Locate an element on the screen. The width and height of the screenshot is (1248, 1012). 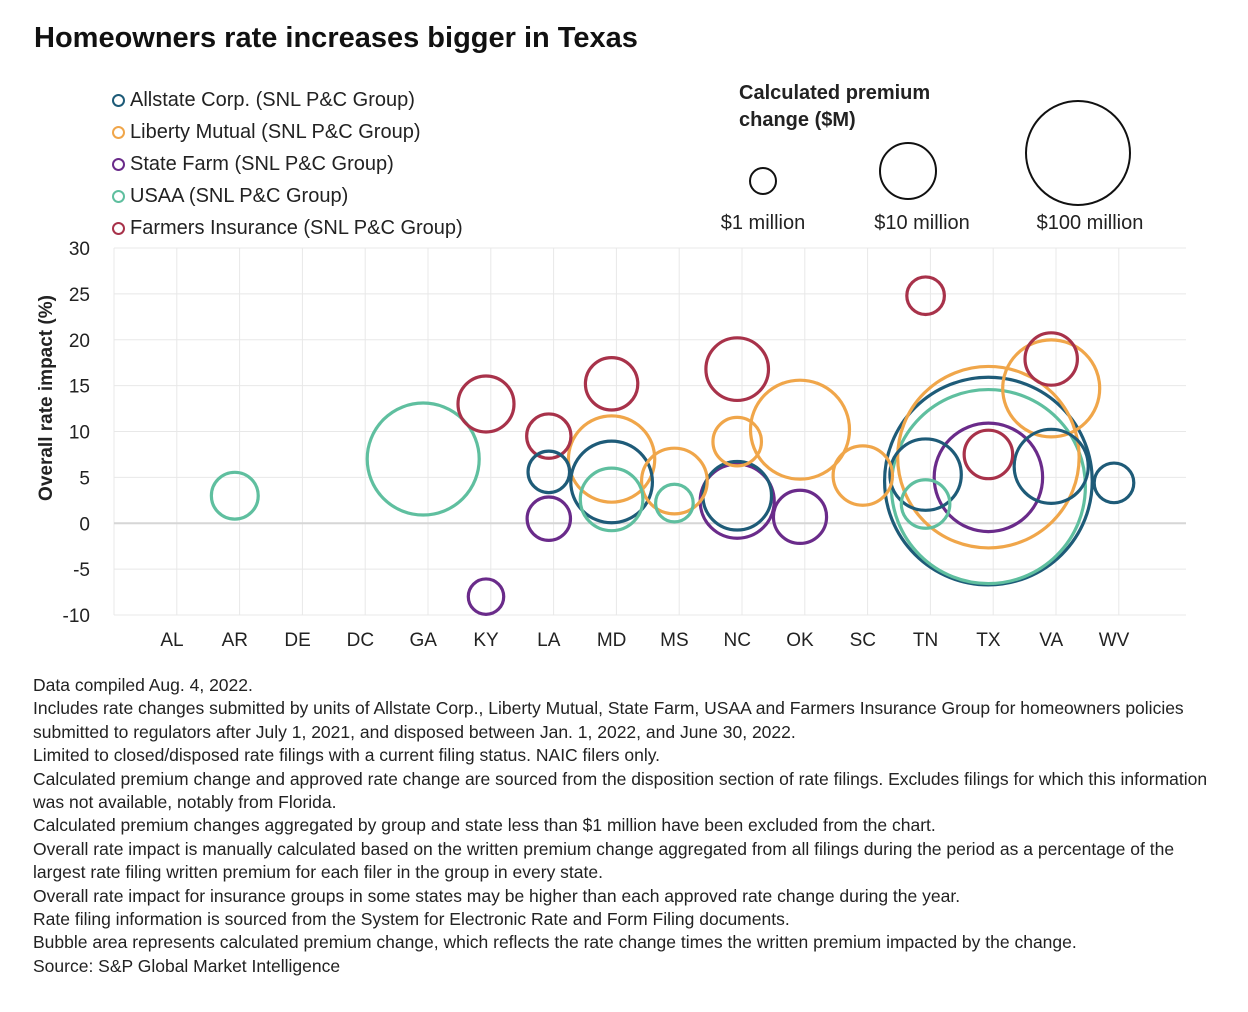
legend-label-liberty: Liberty Mutual (SNL P&C Group) is located at coordinates (275, 131).